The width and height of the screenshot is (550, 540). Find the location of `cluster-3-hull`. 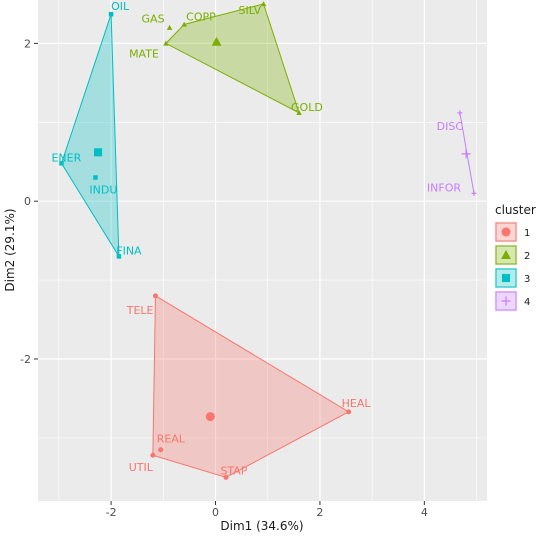

cluster-3-hull is located at coordinates (90, 136).